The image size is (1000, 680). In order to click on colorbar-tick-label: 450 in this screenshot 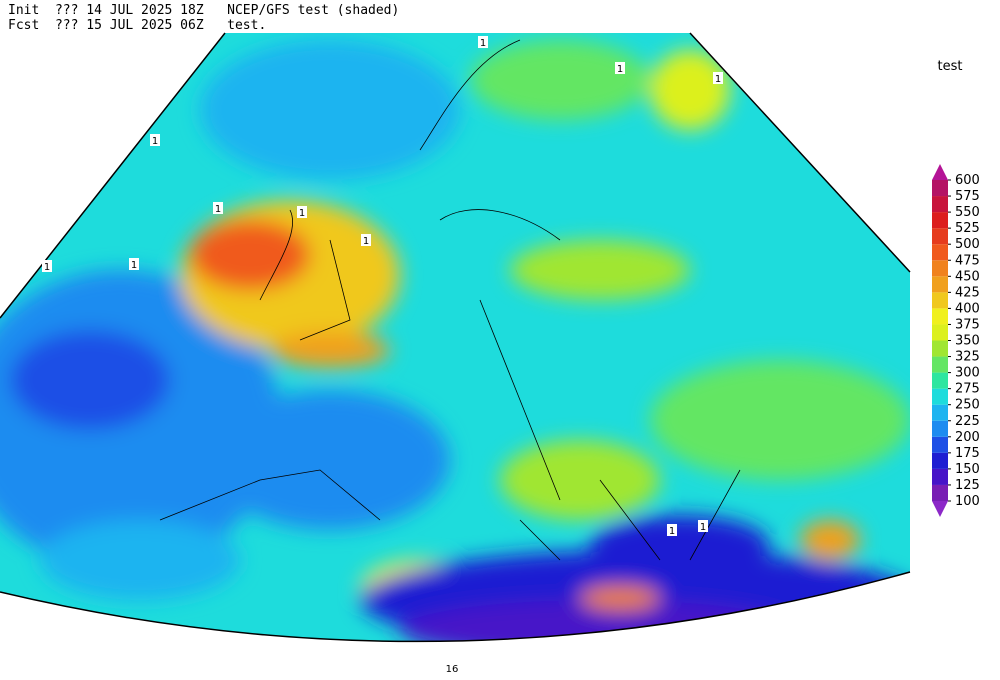, I will do `click(967, 276)`.